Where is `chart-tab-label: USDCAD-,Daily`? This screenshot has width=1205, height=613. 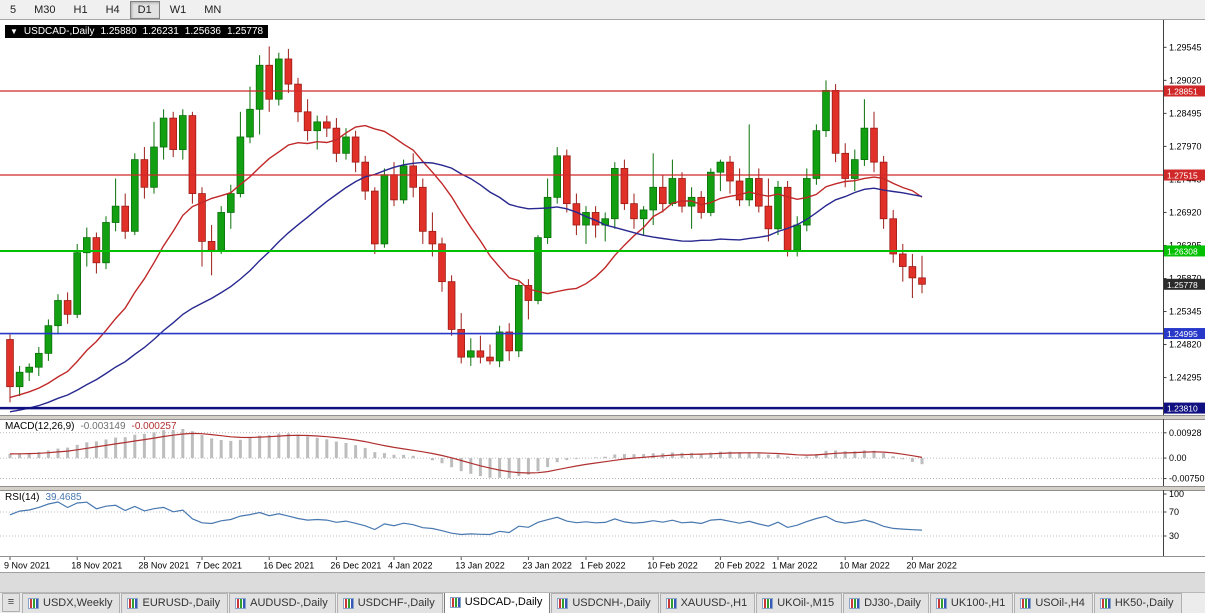 chart-tab-label: USDCAD-,Daily is located at coordinates (503, 602).